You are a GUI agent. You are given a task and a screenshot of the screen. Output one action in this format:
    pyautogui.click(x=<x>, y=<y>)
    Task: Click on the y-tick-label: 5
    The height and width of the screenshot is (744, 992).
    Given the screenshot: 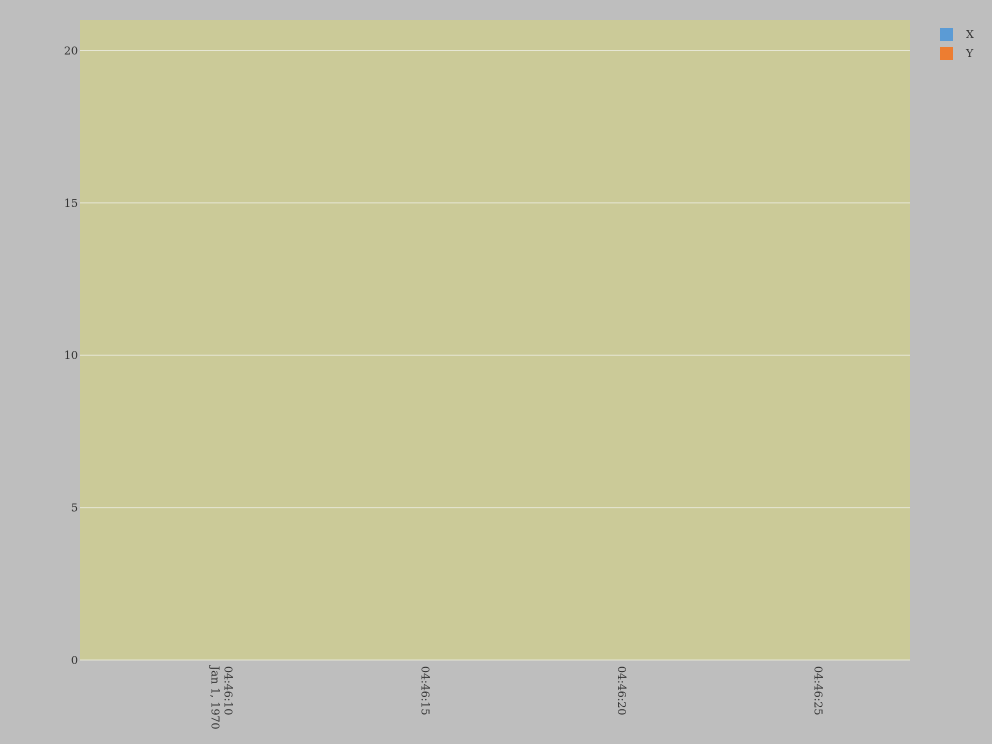 What is the action you would take?
    pyautogui.click(x=74, y=508)
    